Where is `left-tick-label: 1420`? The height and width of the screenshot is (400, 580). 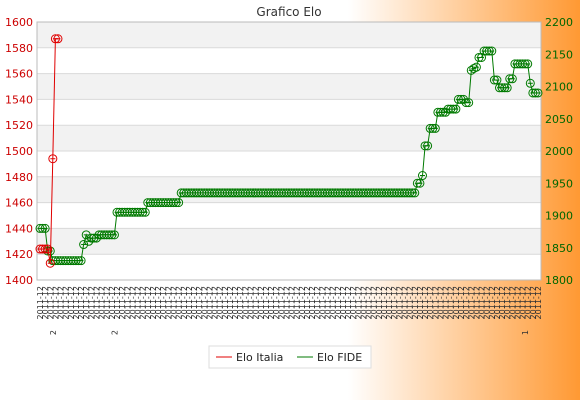 left-tick-label: 1420 is located at coordinates (19, 254).